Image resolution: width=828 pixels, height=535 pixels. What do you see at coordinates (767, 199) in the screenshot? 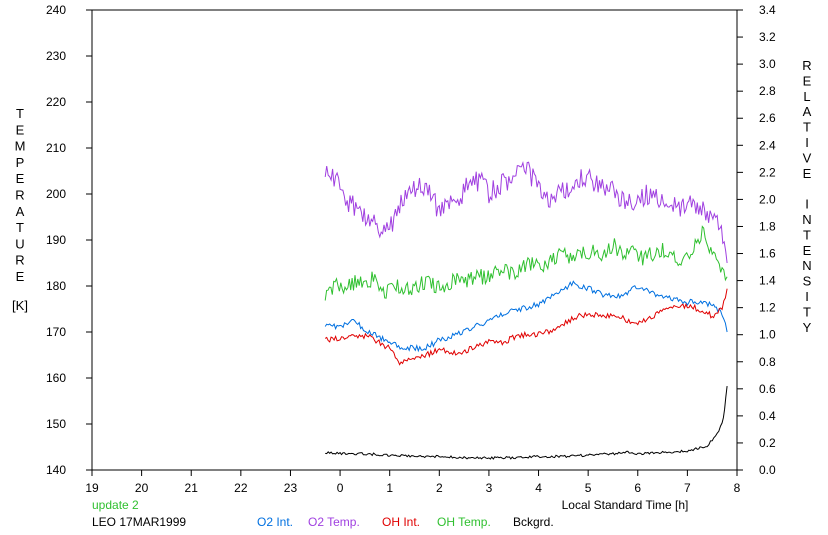
I see `y-right-tick-label: 2.0` at bounding box center [767, 199].